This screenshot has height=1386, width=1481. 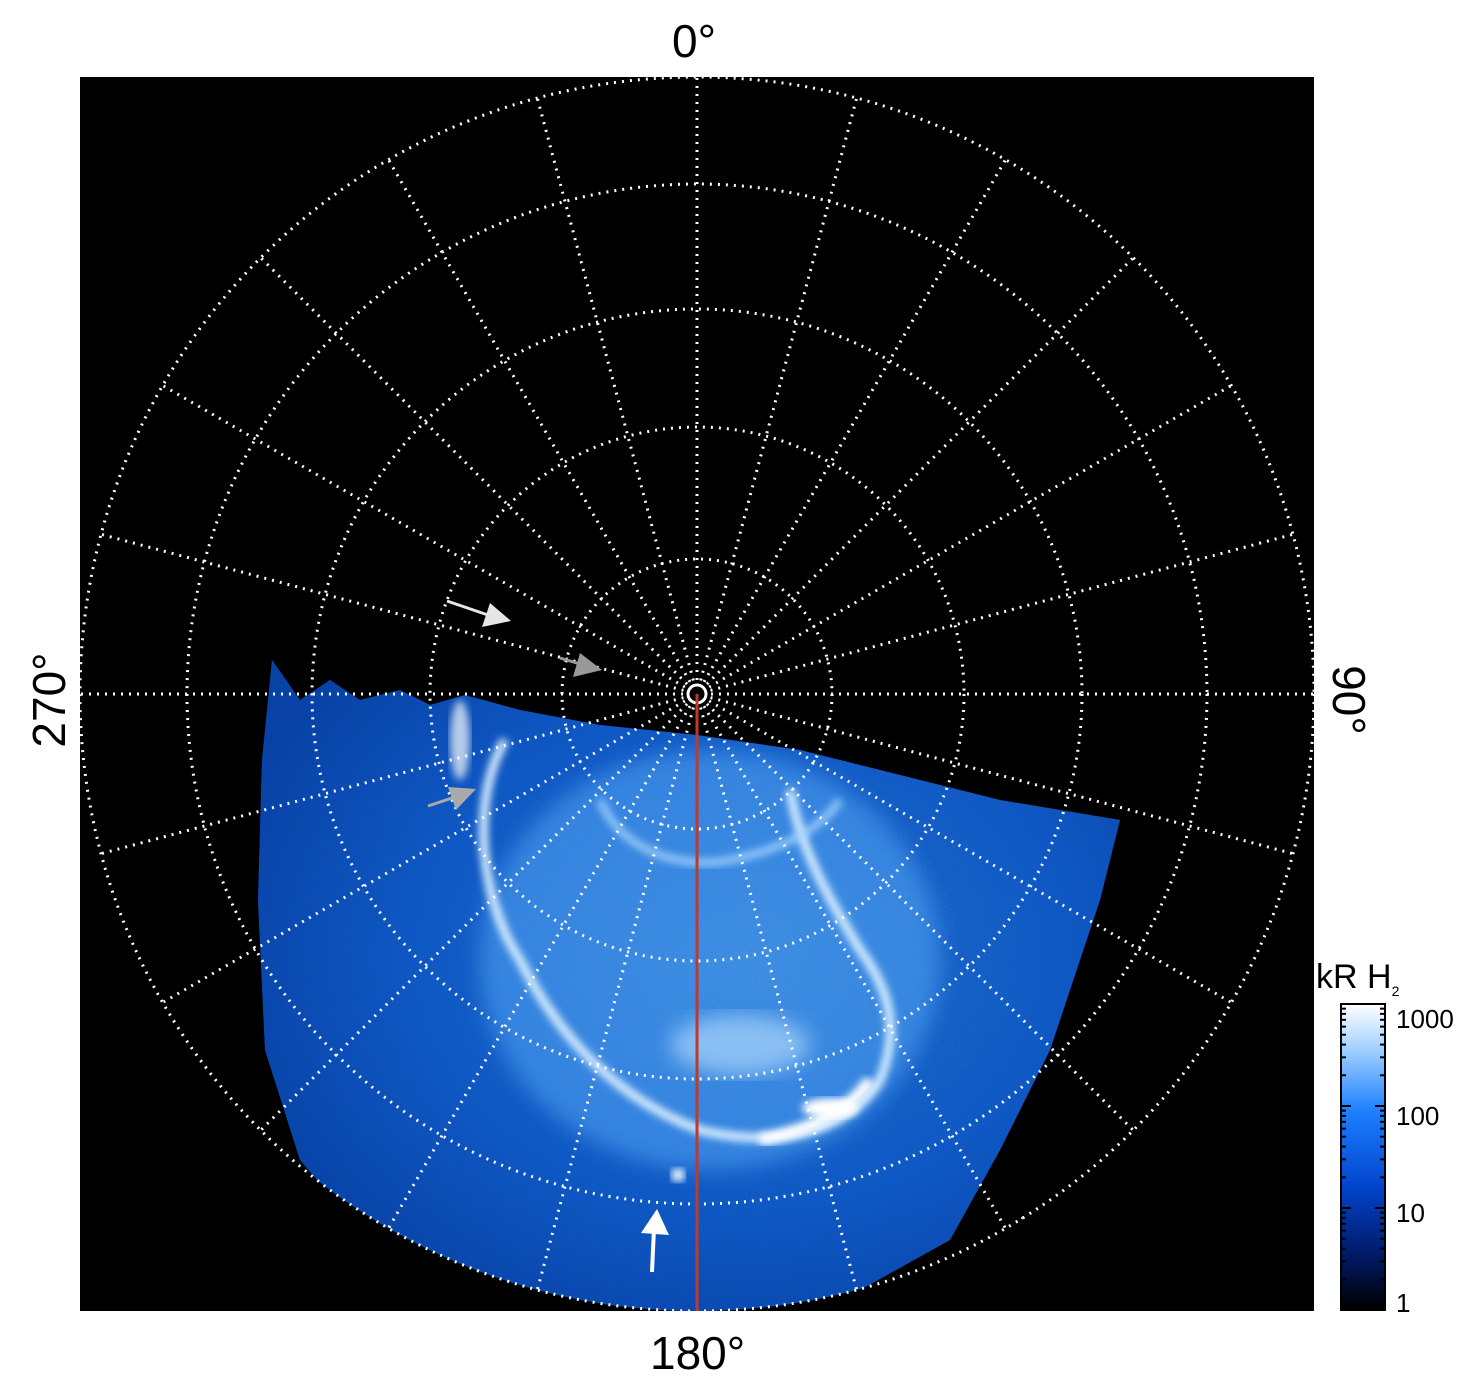 What do you see at coordinates (694, 41) in the screenshot?
I see `label-0-deg: 0°` at bounding box center [694, 41].